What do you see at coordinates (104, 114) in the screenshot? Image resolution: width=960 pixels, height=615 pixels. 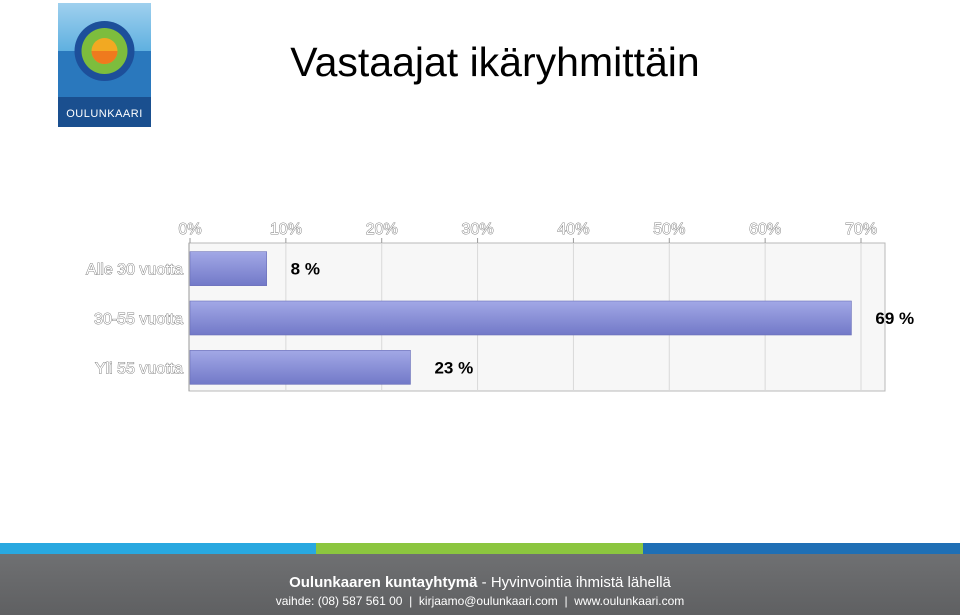 I see `logo-text: OULUNKAARI` at bounding box center [104, 114].